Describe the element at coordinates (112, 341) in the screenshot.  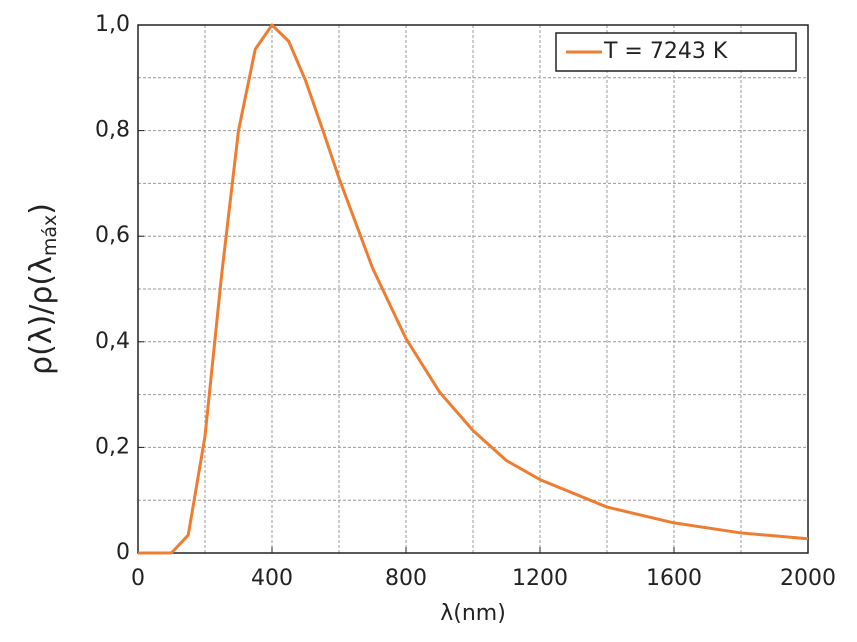
I see `y-tick-label: 0,4` at that location.